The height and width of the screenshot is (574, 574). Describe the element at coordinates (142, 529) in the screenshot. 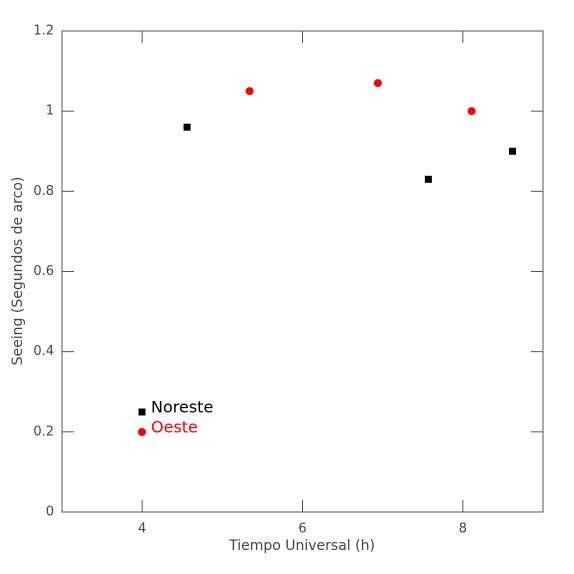

I see `x-tick-label: 4` at that location.